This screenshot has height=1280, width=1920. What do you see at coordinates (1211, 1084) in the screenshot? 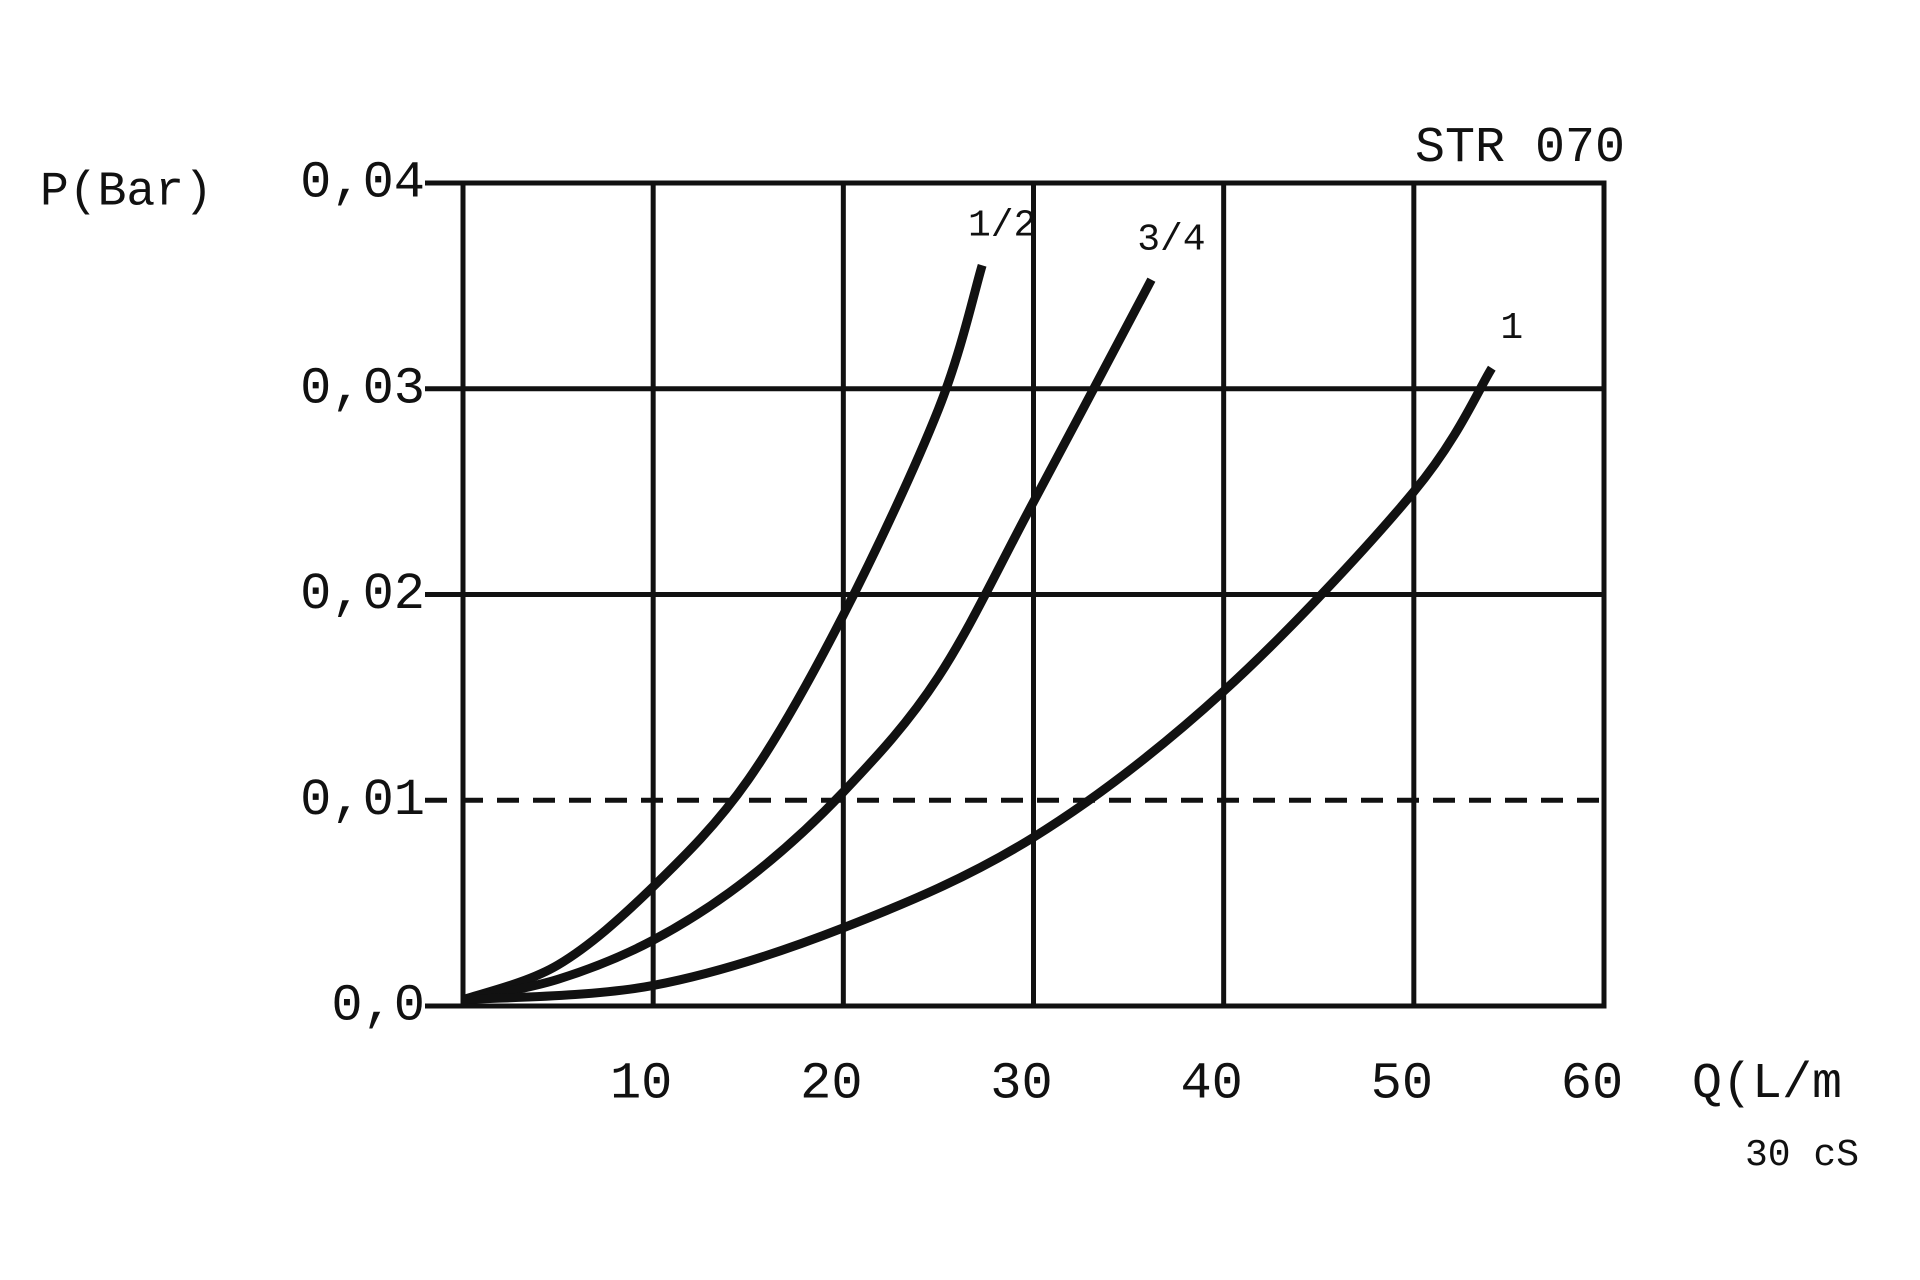
I see `x-tick-label: 40` at bounding box center [1211, 1084].